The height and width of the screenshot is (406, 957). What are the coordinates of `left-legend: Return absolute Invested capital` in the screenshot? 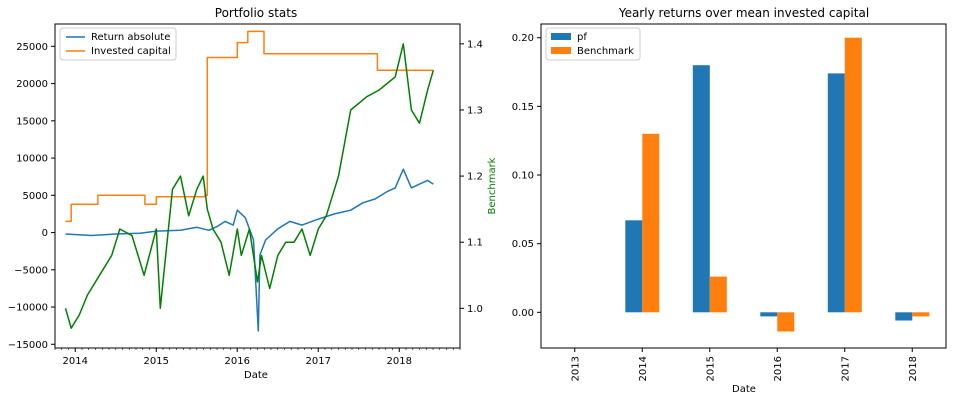 It's located at (118, 44).